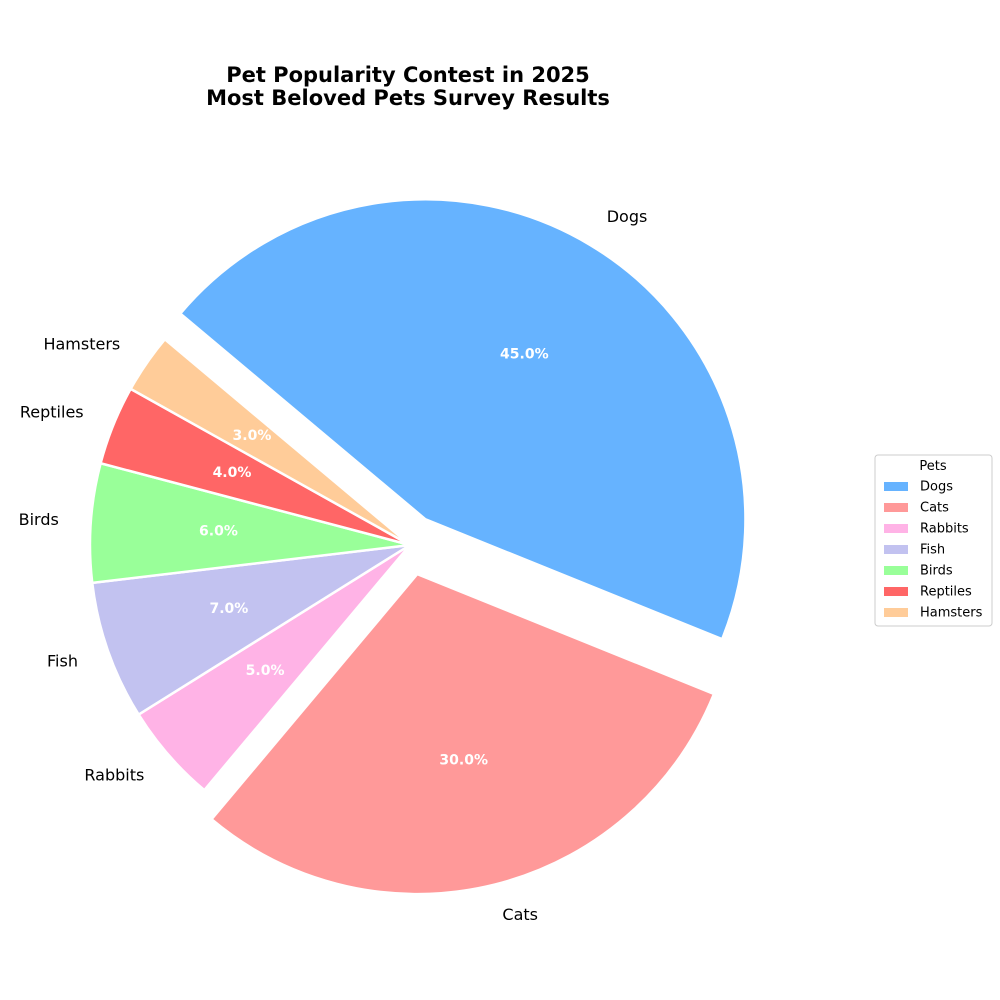  I want to click on chart-title-line-1: Pet Popularity Contest in 2025, so click(408, 75).